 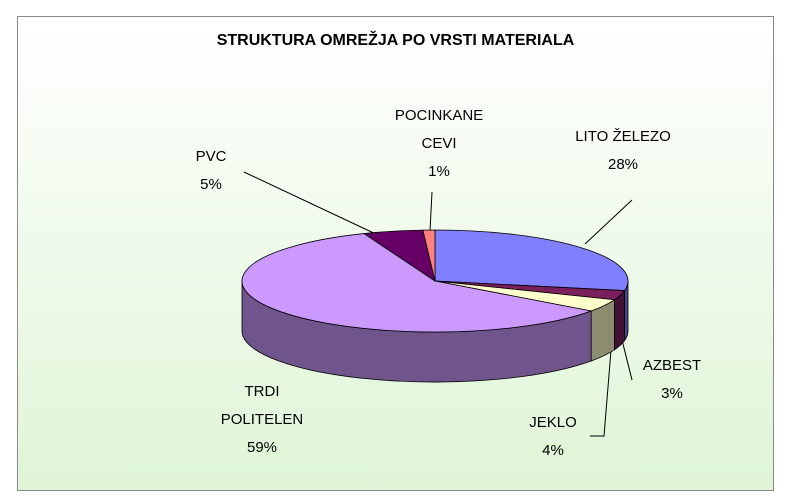 What do you see at coordinates (553, 450) in the screenshot?
I see `label-value: 4%` at bounding box center [553, 450].